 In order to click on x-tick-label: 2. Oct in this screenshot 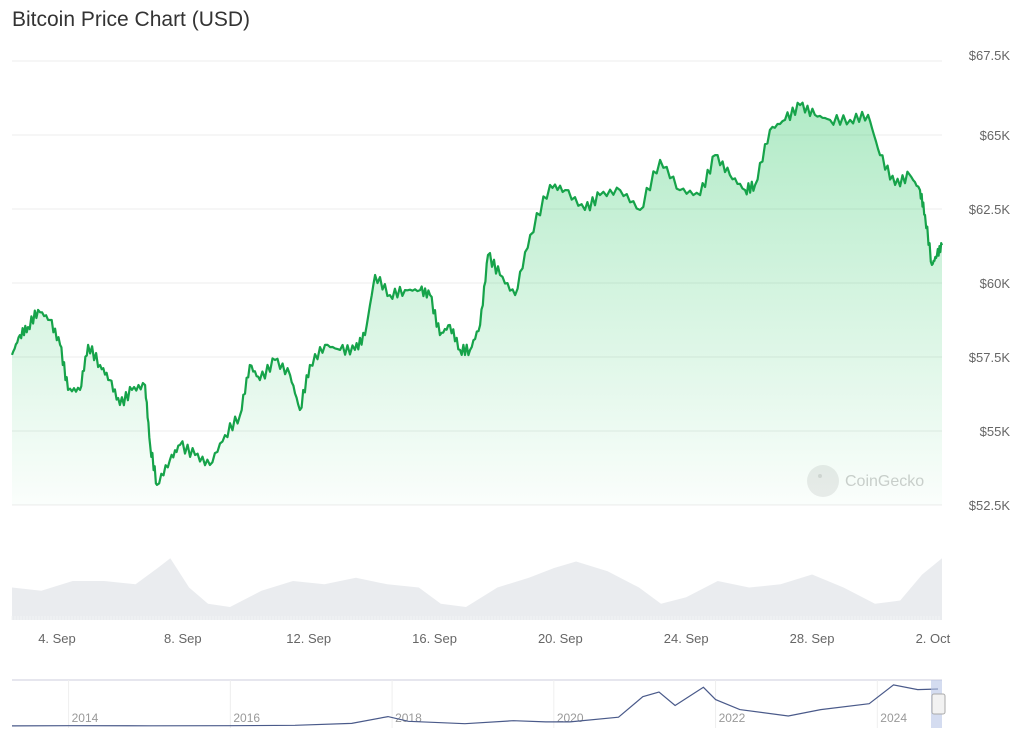, I will do `click(933, 638)`.